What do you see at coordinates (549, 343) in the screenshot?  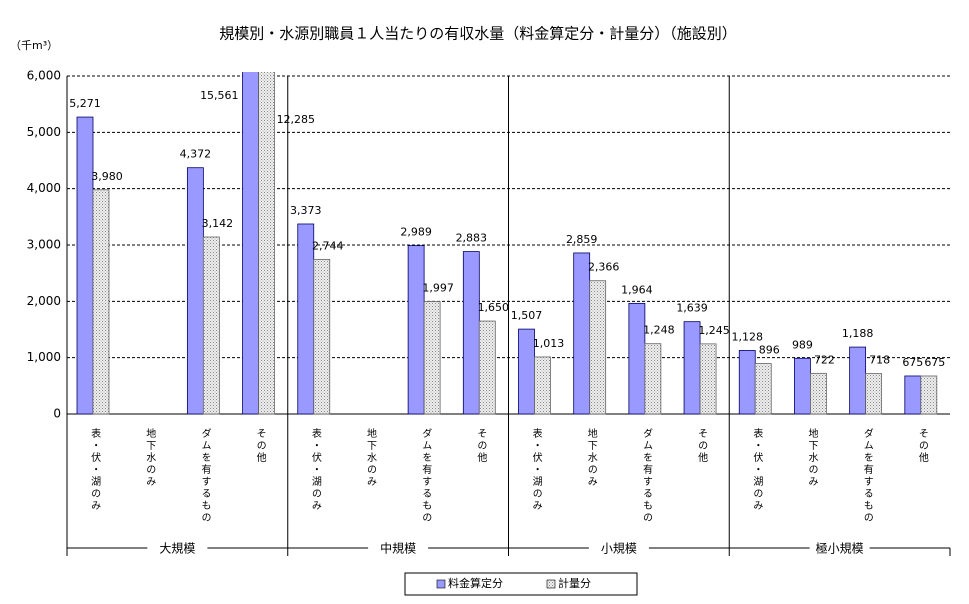 I see `value-label: 1,013` at bounding box center [549, 343].